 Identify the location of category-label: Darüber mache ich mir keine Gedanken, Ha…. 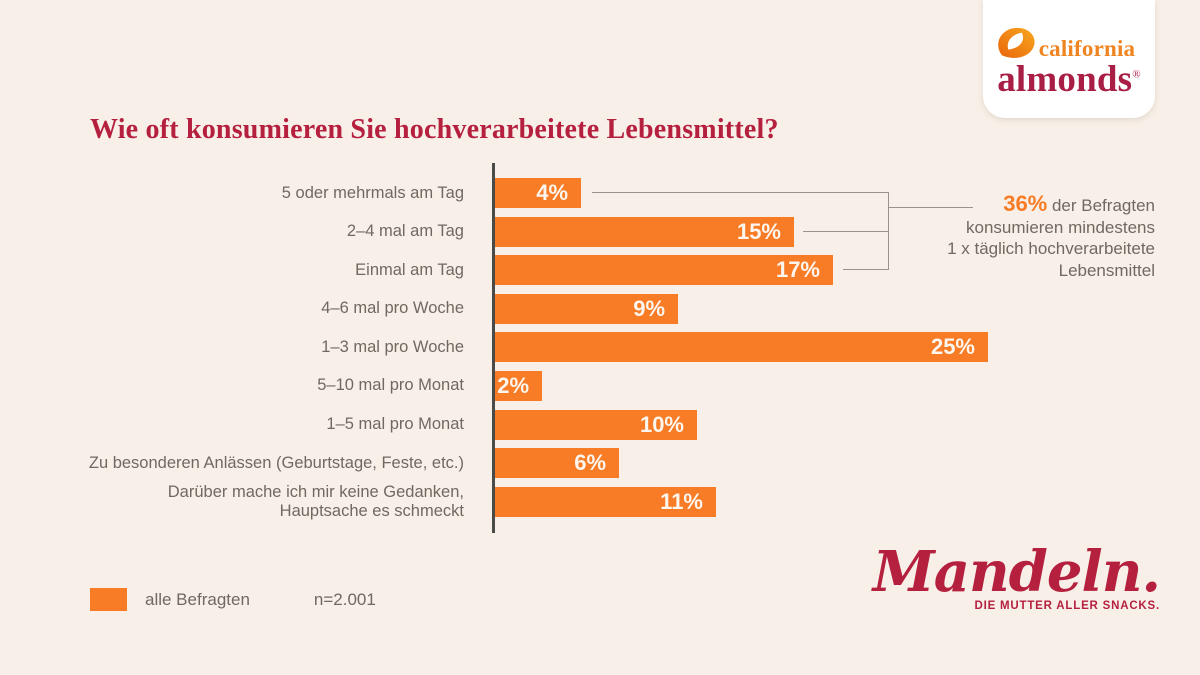
(315, 501).